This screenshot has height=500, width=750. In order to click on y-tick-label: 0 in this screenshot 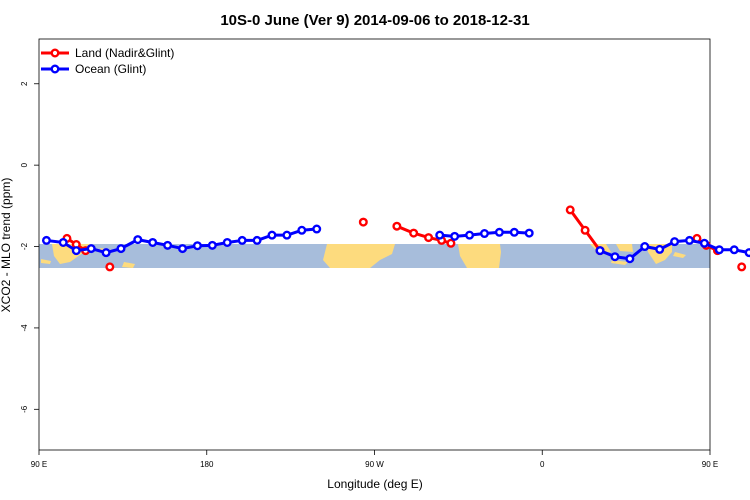, I will do `click(24, 164)`.